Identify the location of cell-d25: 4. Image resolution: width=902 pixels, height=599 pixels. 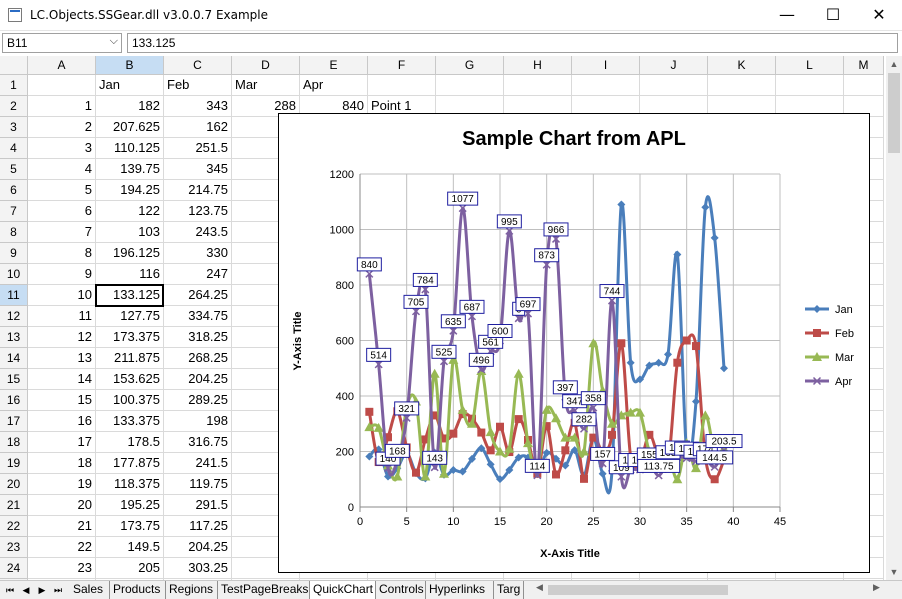
(266, 579).